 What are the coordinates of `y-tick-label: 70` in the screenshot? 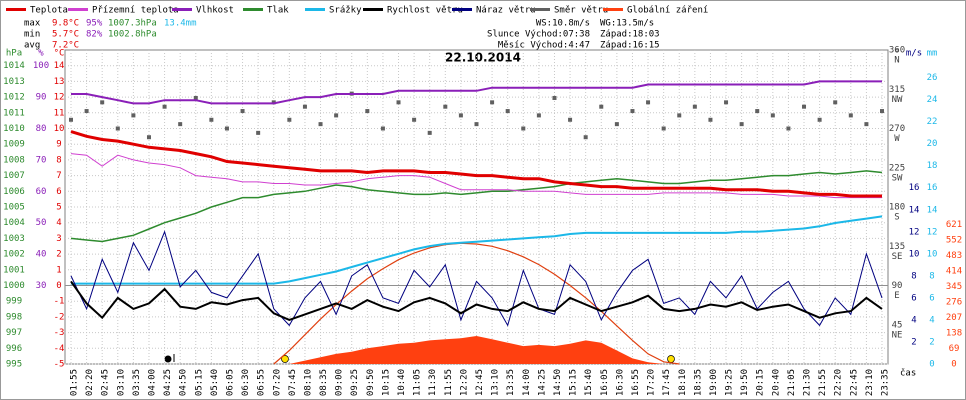 It's located at (41, 160).